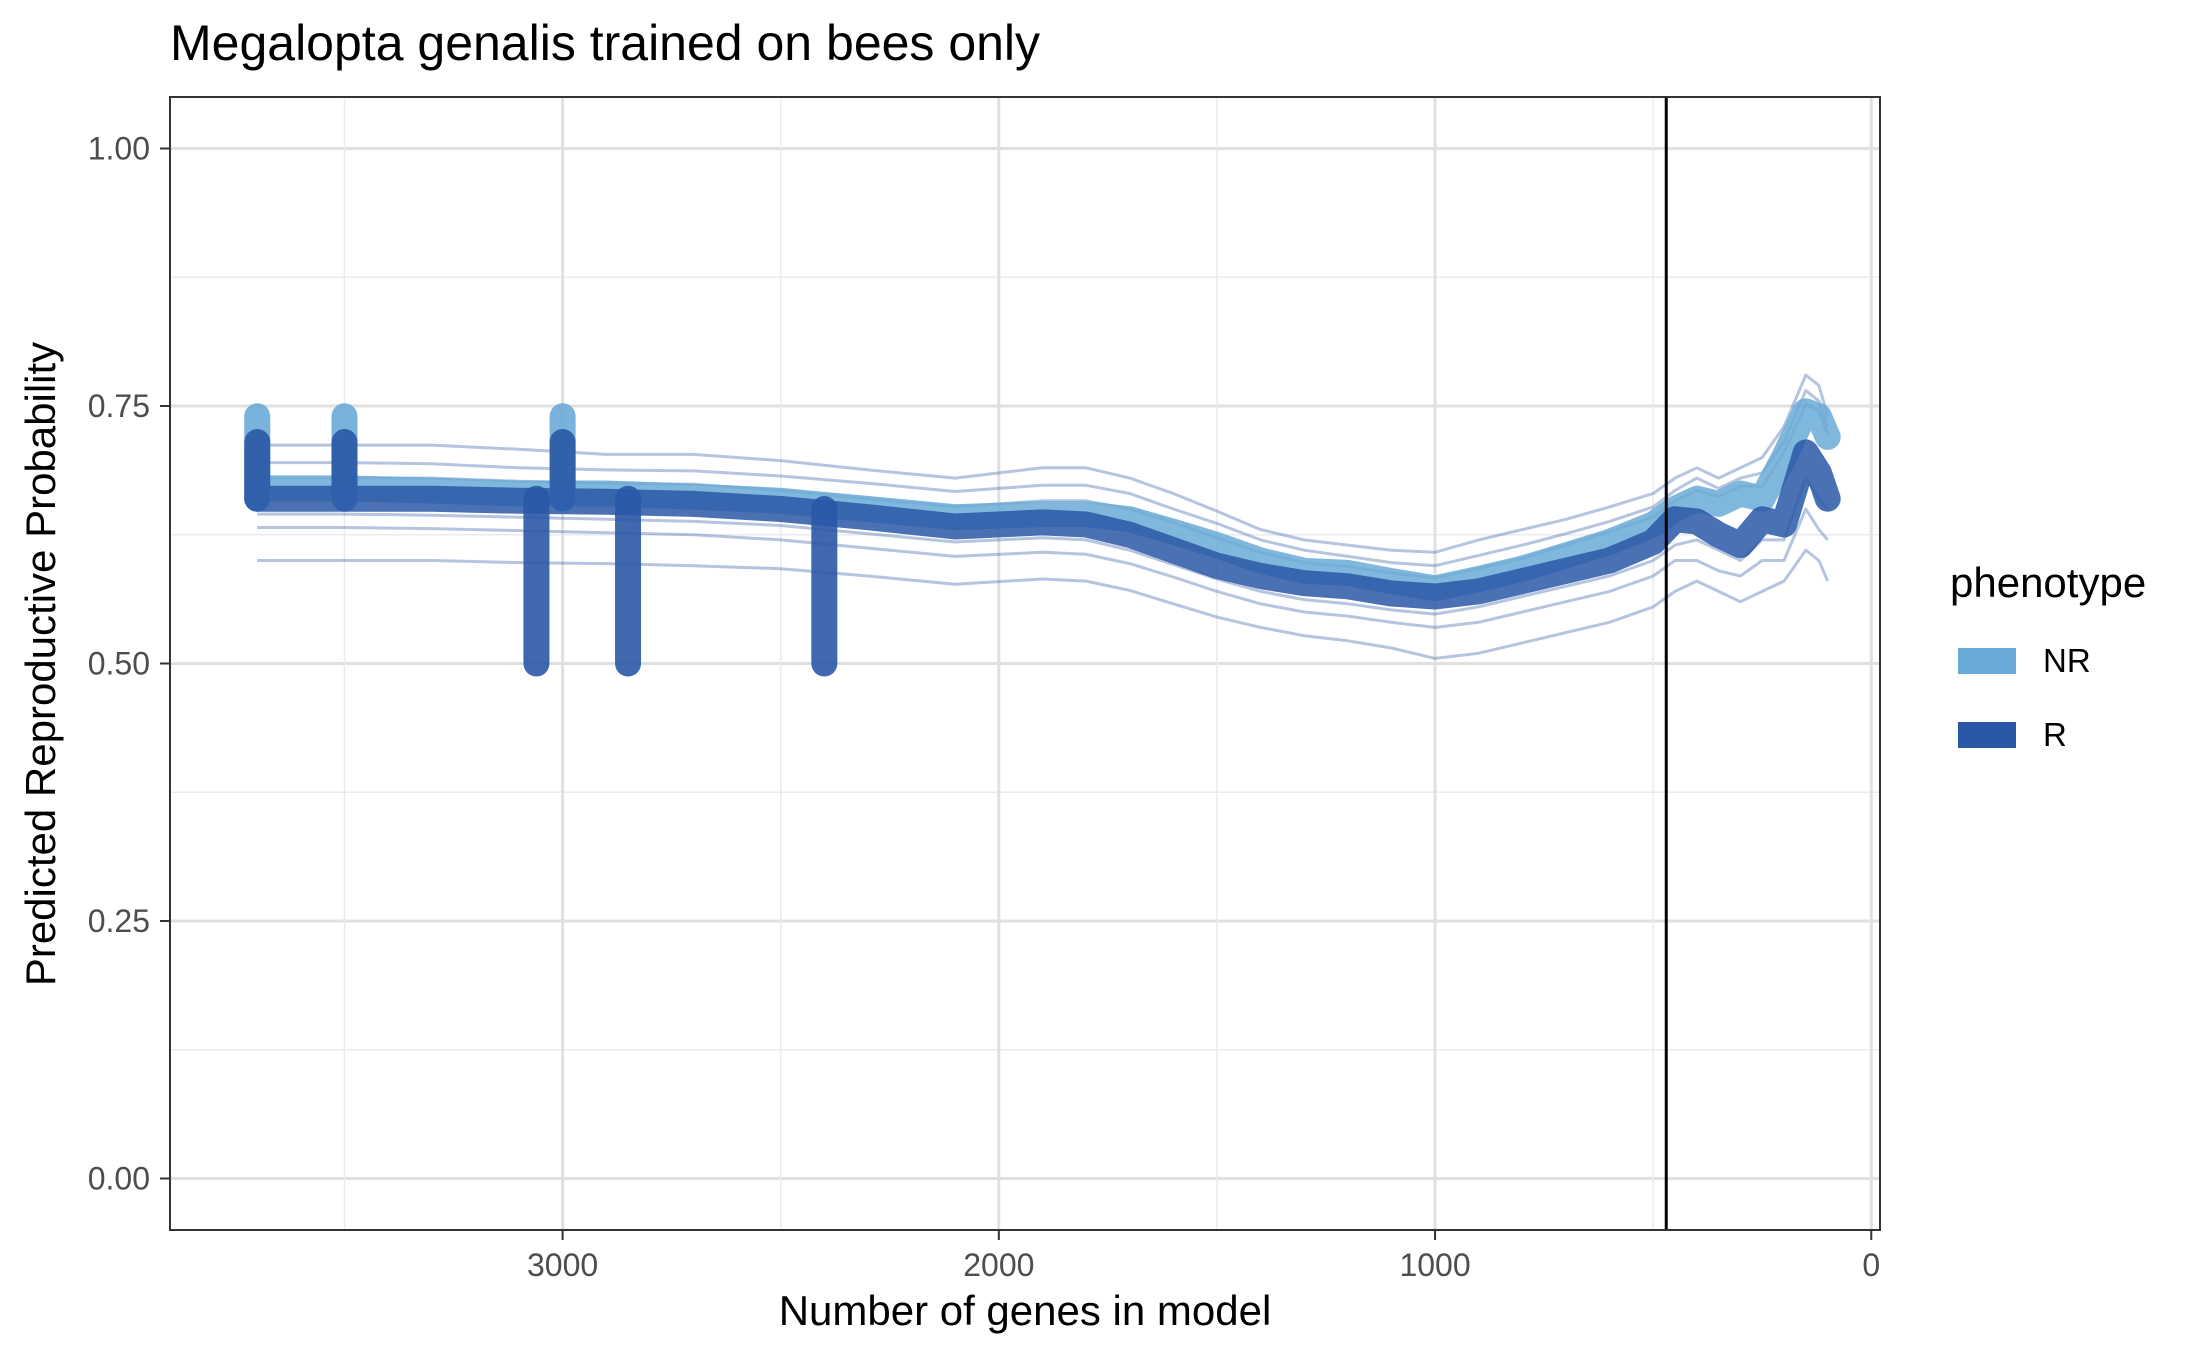 The height and width of the screenshot is (1351, 2187). What do you see at coordinates (1987, 661) in the screenshot?
I see `legend-key-nr` at bounding box center [1987, 661].